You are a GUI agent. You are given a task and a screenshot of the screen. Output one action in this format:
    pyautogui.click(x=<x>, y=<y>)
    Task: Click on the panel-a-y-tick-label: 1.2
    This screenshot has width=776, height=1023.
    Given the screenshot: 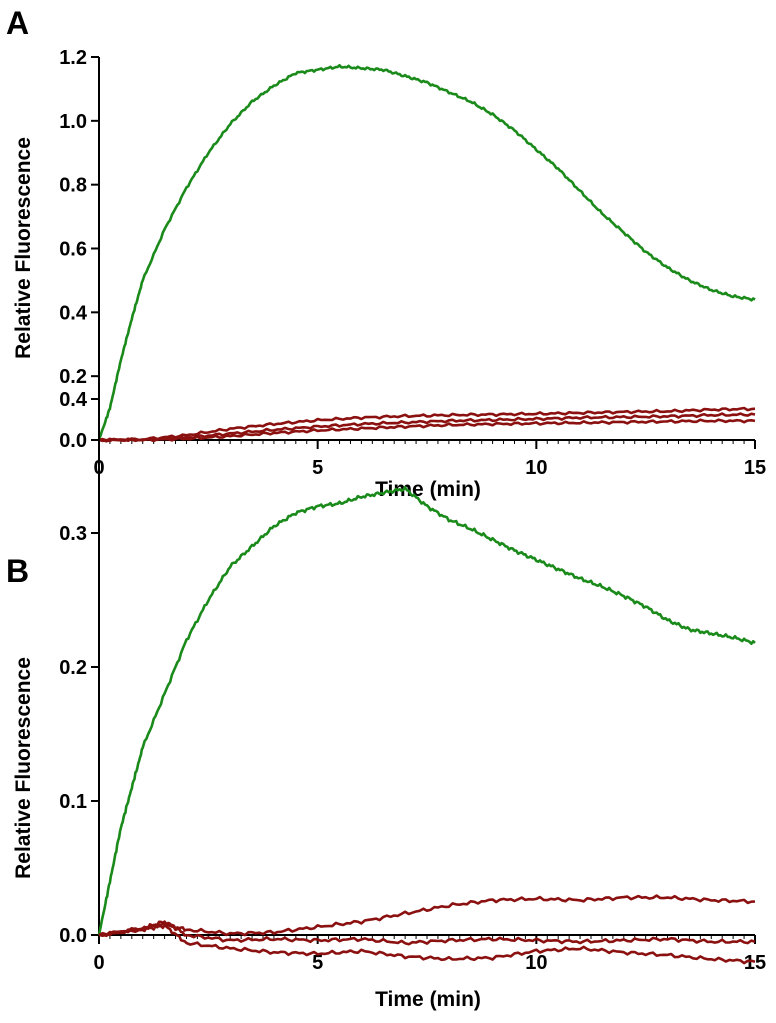 What is the action you would take?
    pyautogui.click(x=73, y=58)
    